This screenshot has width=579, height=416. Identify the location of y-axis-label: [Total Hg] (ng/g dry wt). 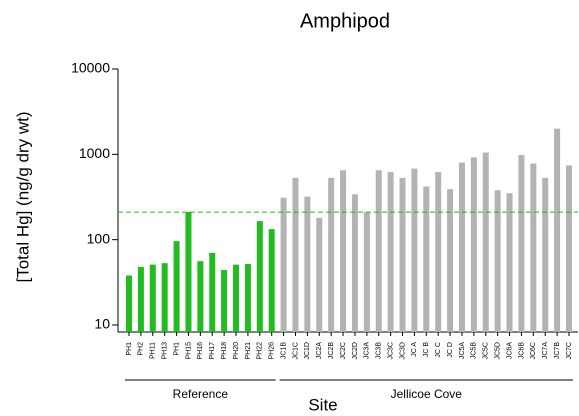
(22, 196).